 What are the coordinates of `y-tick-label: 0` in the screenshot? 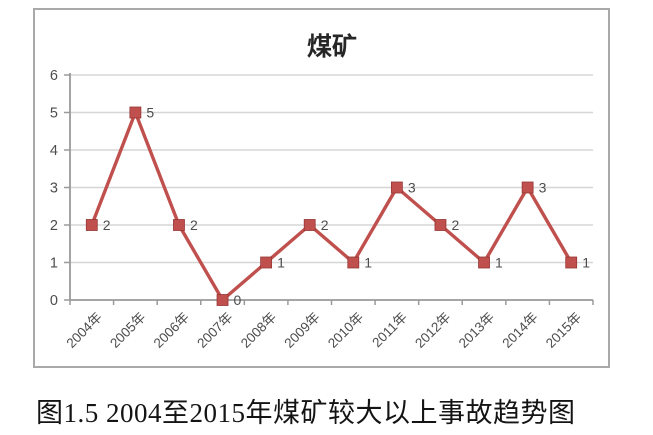 It's located at (54, 301).